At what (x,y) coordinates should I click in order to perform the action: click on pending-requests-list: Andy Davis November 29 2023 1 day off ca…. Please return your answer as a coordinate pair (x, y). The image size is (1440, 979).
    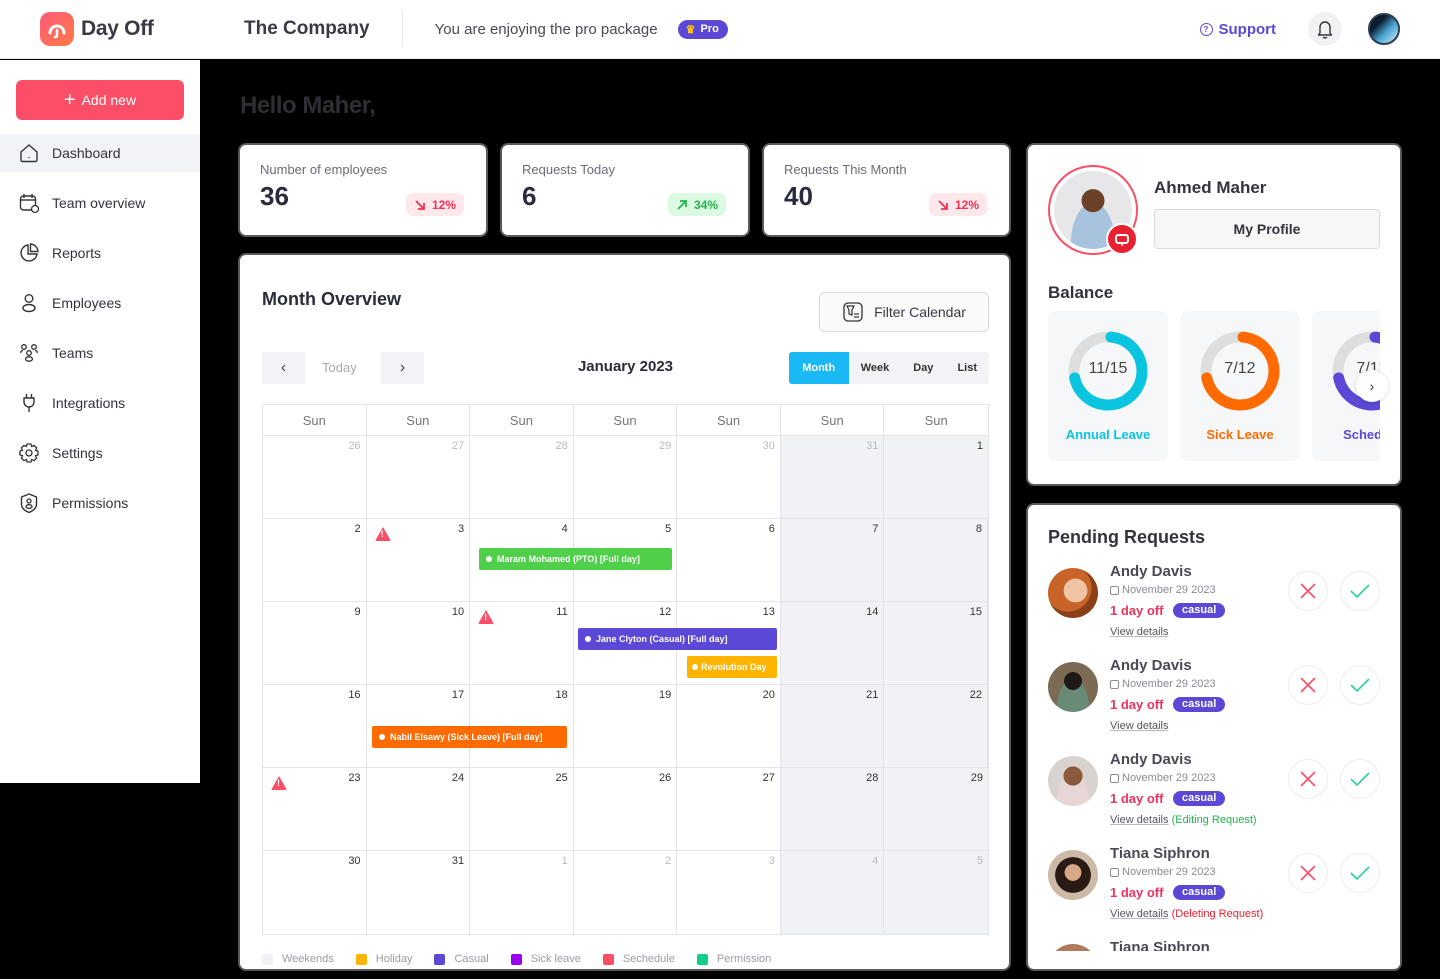
    Looking at the image, I should click on (1214, 728).